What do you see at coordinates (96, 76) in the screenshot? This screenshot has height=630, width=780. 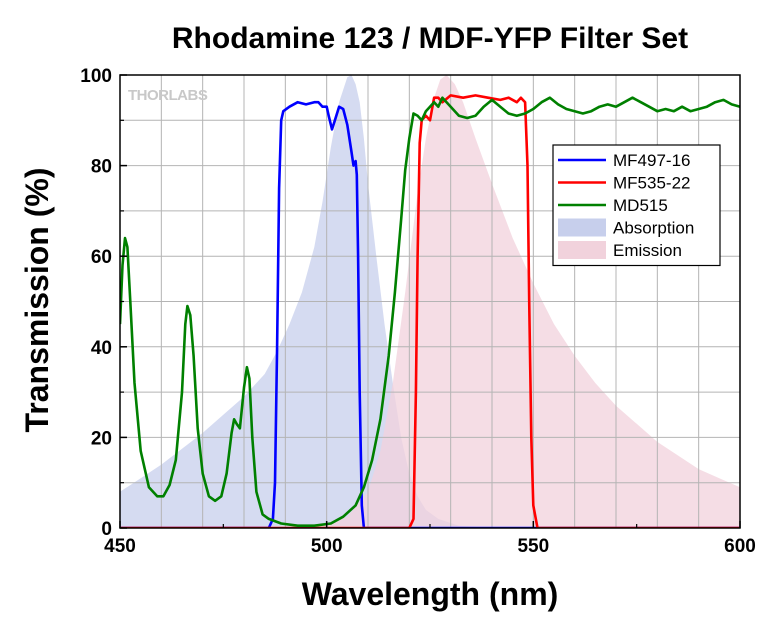 I see `y-tick-label: 100` at bounding box center [96, 76].